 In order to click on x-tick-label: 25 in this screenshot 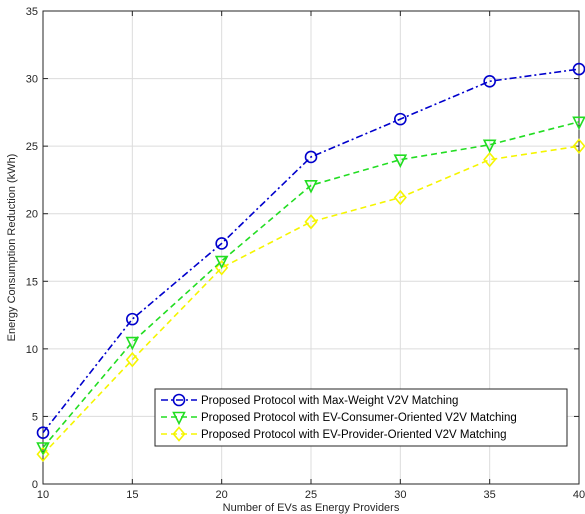, I will do `click(311, 495)`.